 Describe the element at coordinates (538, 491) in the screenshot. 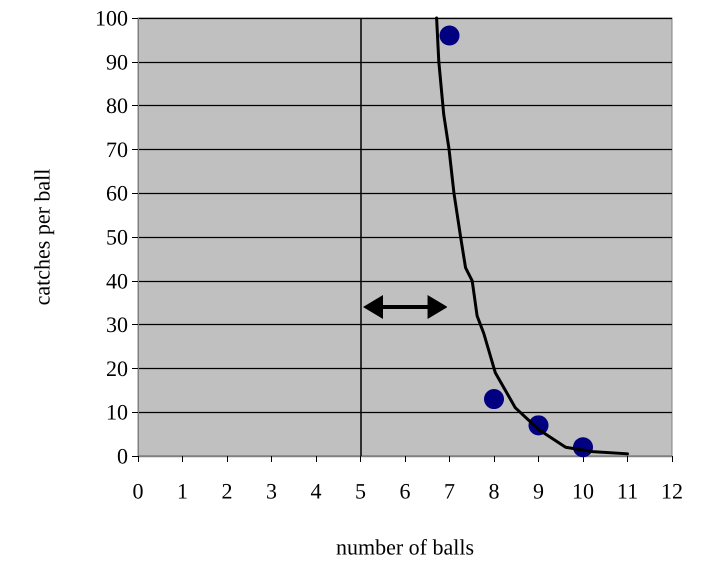

I see `x-tick-label: 9` at that location.